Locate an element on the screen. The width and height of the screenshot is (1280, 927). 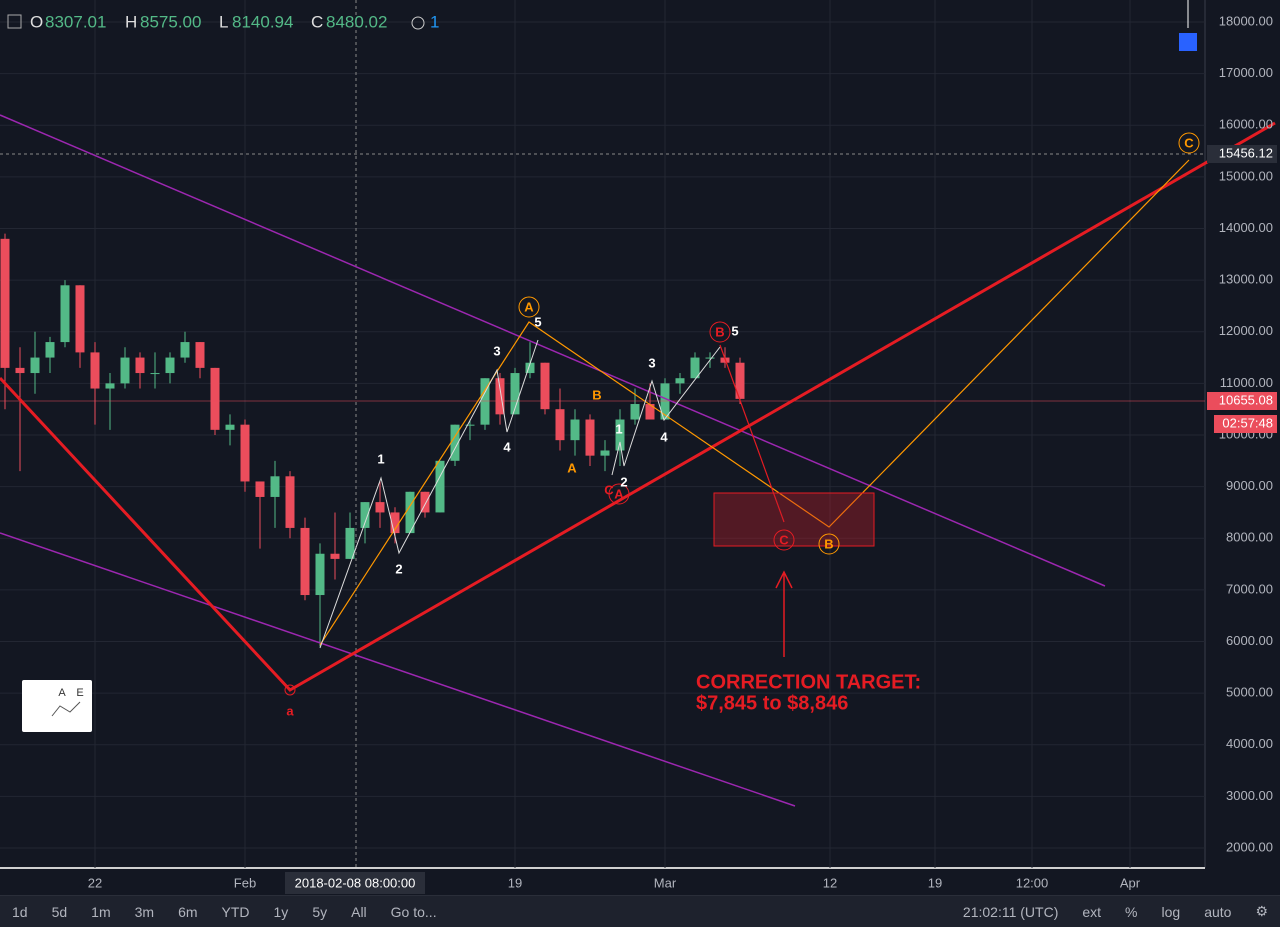
wave-label: 1 is located at coordinates (380, 458).